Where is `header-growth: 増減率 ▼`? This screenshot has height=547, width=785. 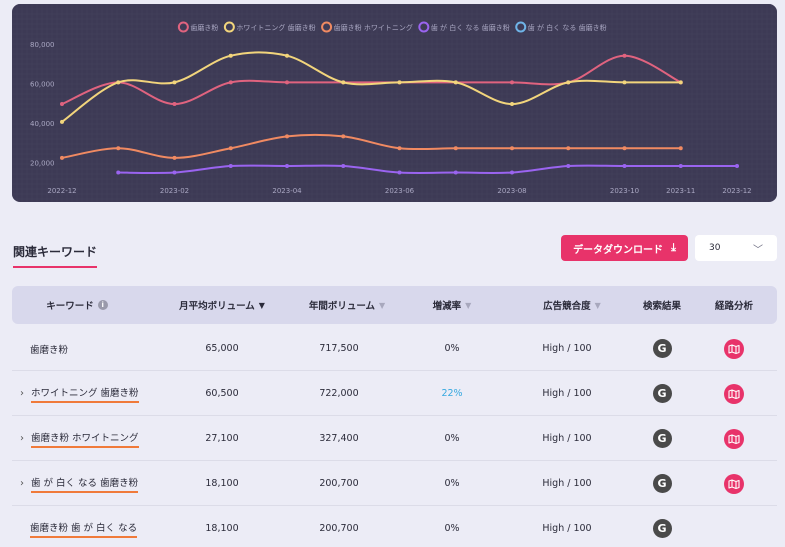
header-growth: 増減率 ▼ is located at coordinates (452, 305).